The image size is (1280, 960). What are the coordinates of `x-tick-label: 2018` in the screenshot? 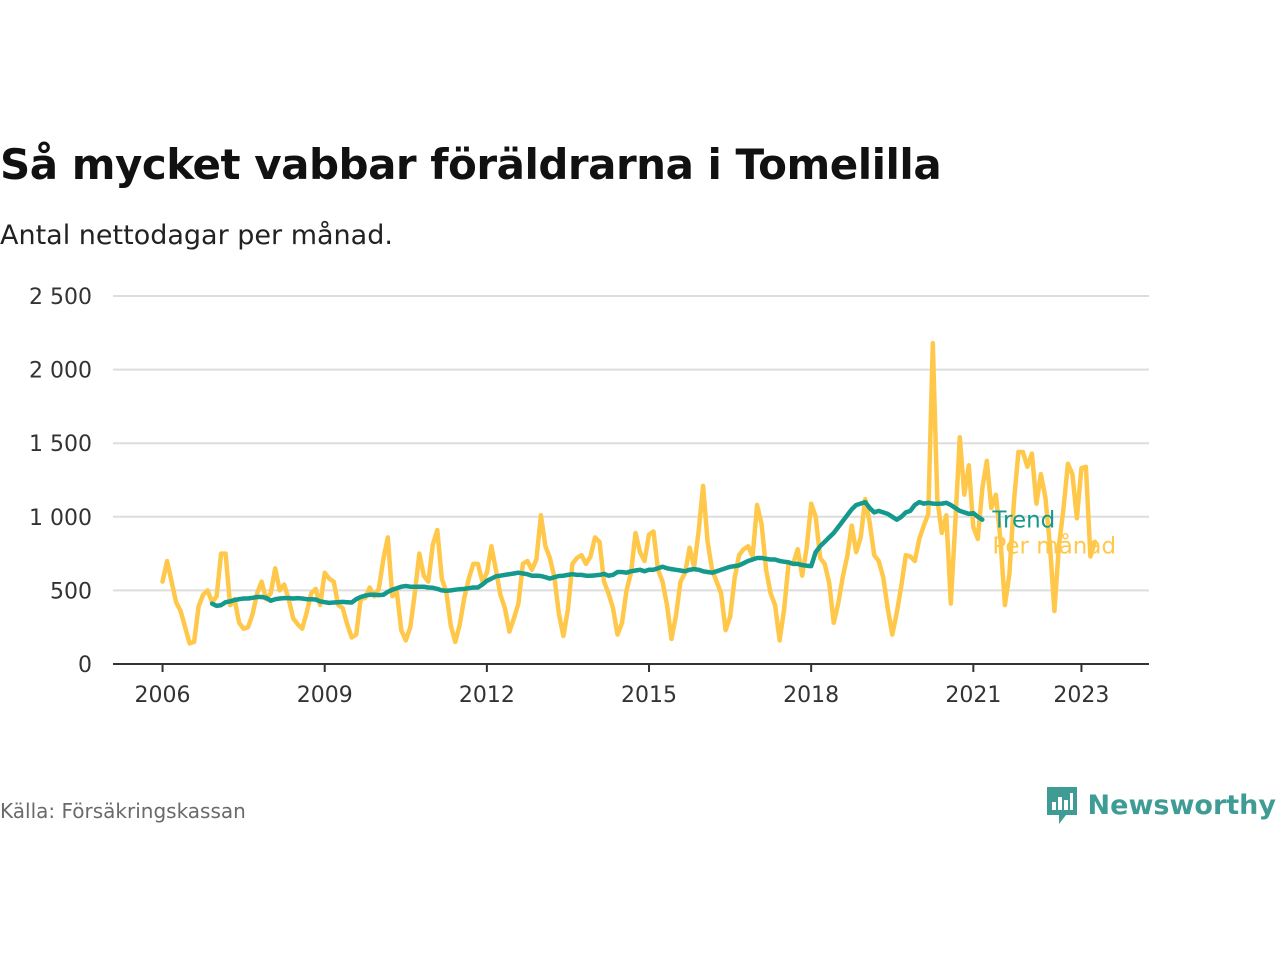 It's located at (811, 695).